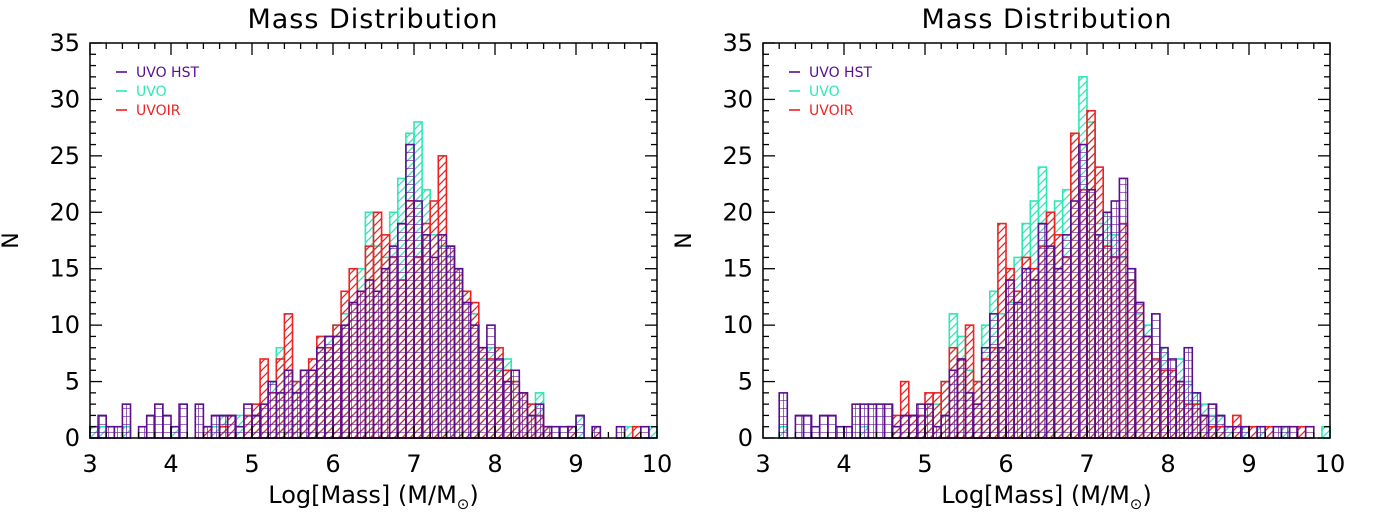  I want to click on legend-label: UVO, so click(824, 92).